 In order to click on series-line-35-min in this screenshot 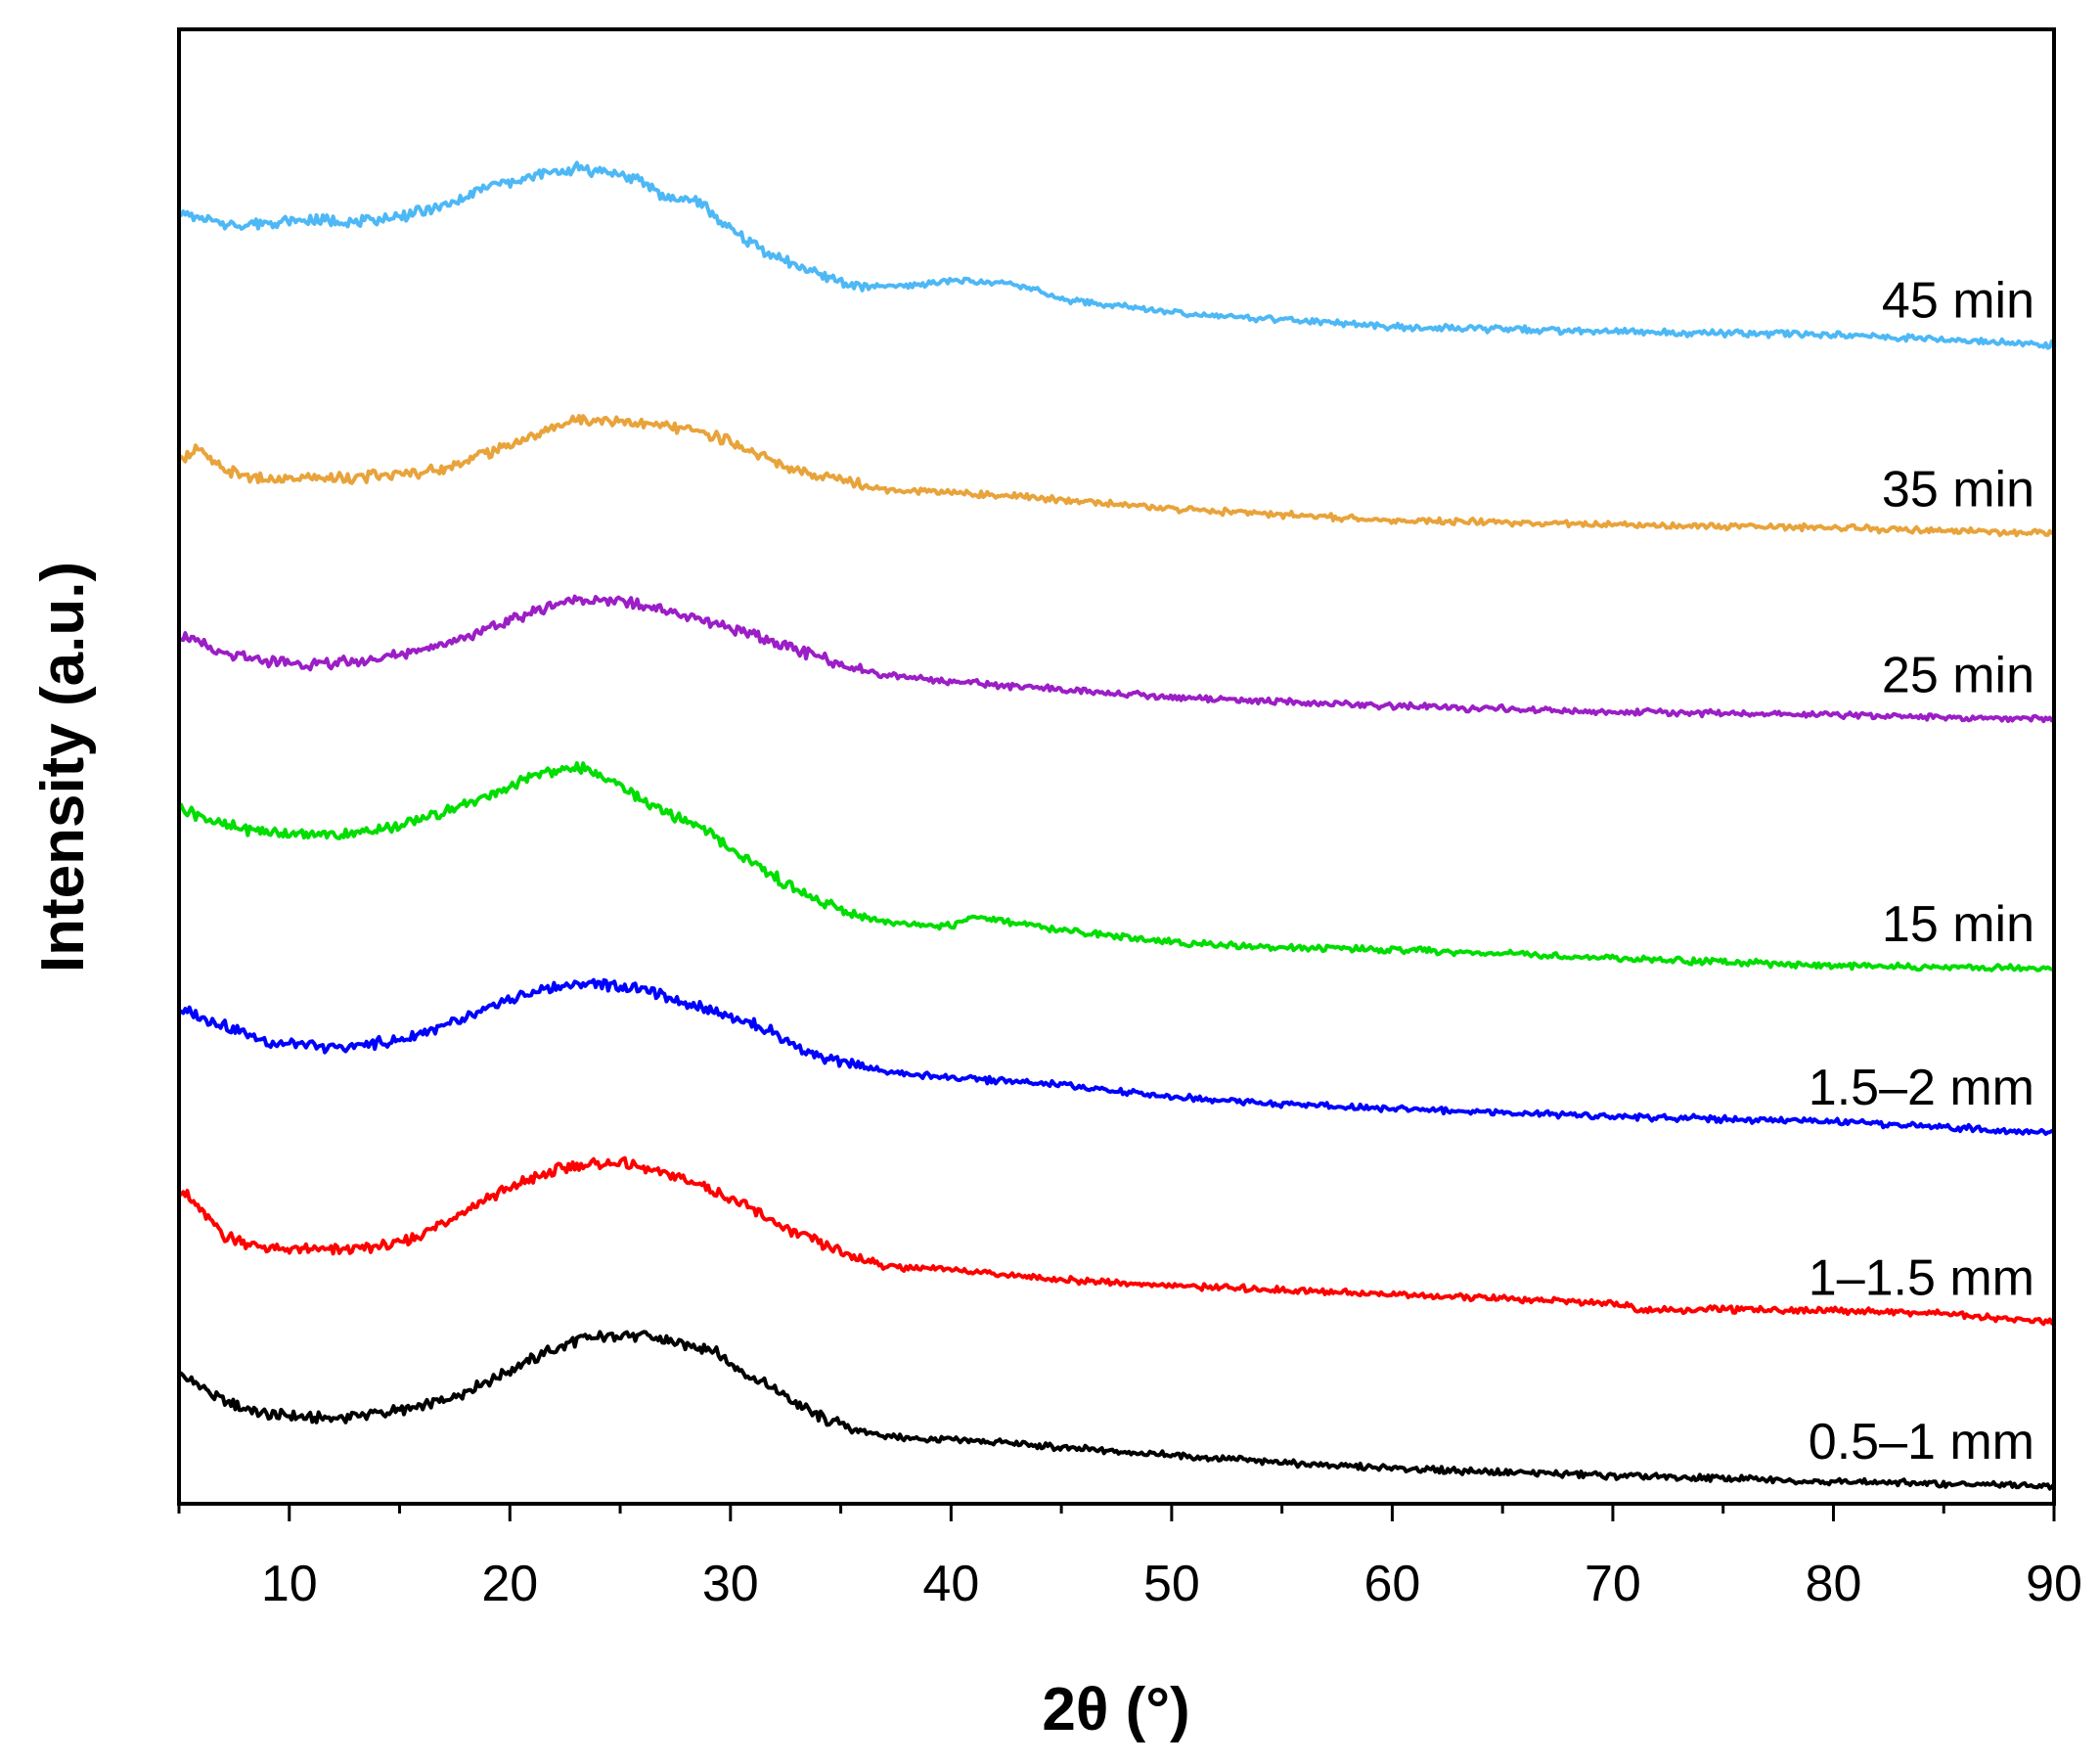, I will do `click(1116, 476)`.